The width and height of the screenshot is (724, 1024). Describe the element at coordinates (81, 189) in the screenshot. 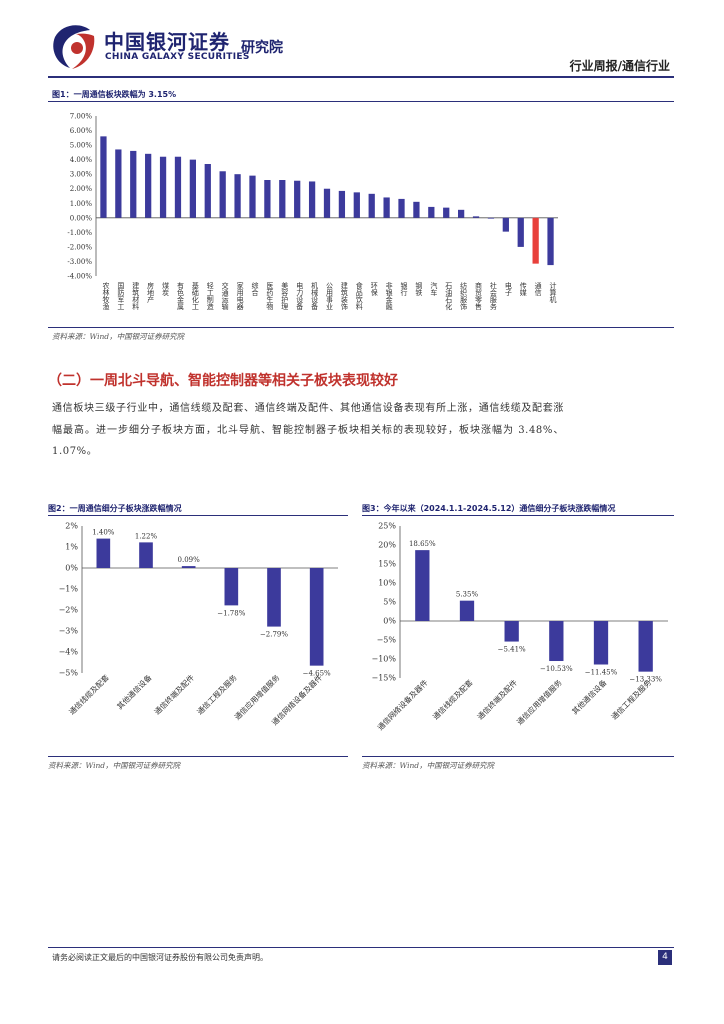

I see `y-tick-label: 2.00%` at that location.